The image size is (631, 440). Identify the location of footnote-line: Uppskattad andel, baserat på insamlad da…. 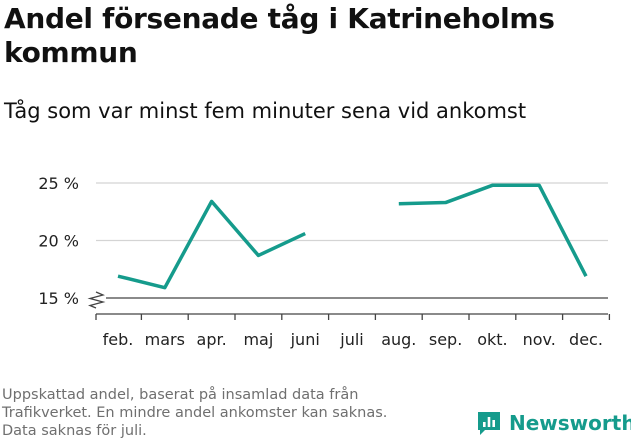
(180, 395).